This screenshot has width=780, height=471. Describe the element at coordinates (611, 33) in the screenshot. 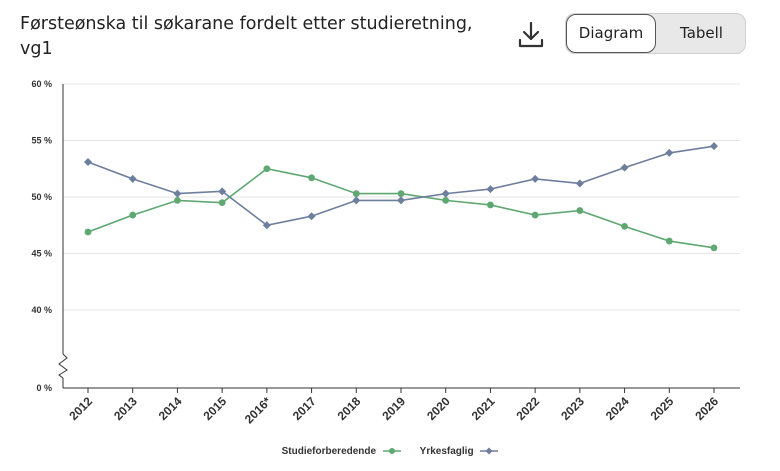

I see `toggle-diagram-button: Diagram` at that location.